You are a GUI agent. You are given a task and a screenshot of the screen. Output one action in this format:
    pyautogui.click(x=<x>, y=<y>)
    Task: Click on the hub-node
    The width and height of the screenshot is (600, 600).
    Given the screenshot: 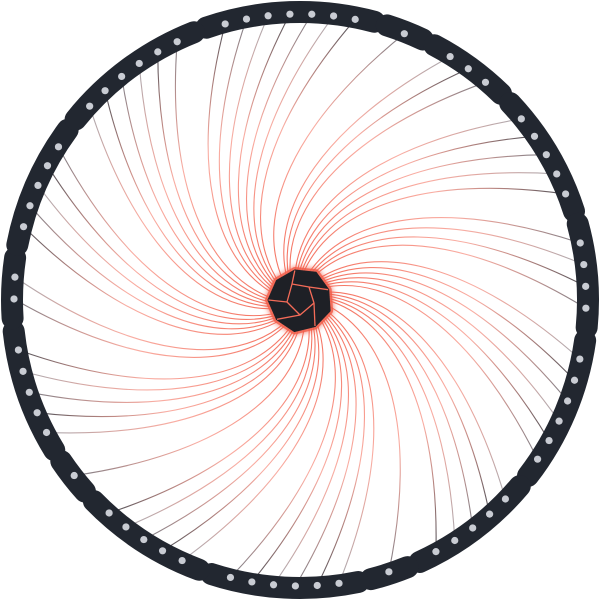 What is the action you would take?
    pyautogui.click(x=299, y=301)
    